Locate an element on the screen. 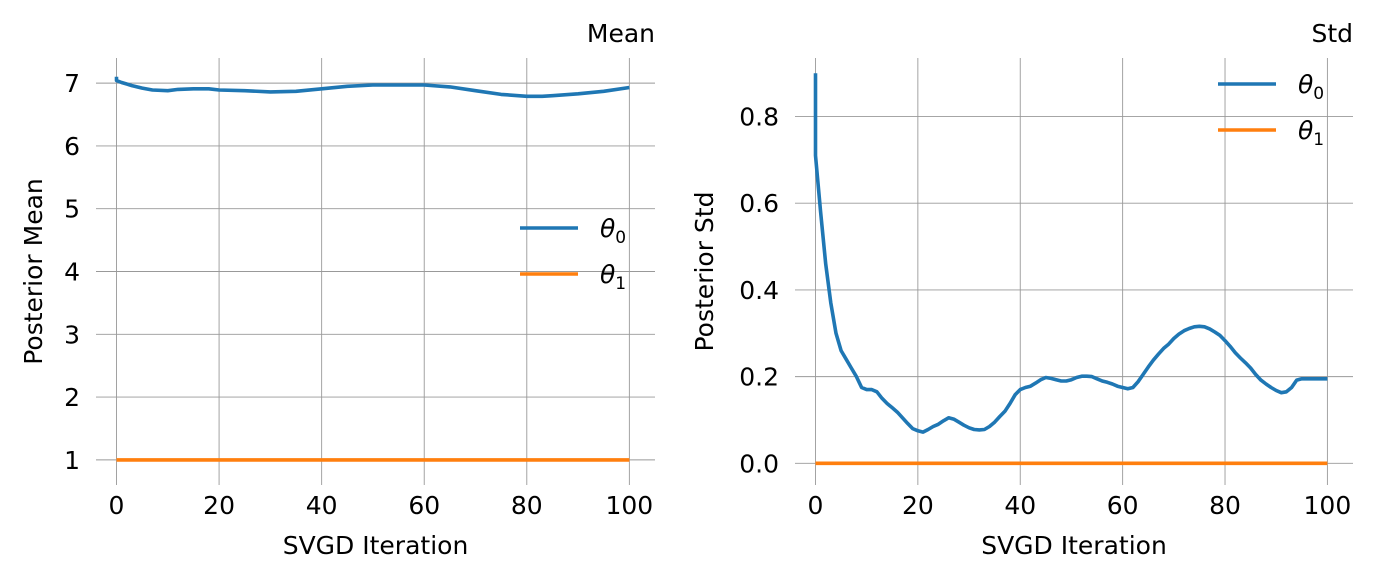  y-tick-label: 1 is located at coordinates (72, 460).